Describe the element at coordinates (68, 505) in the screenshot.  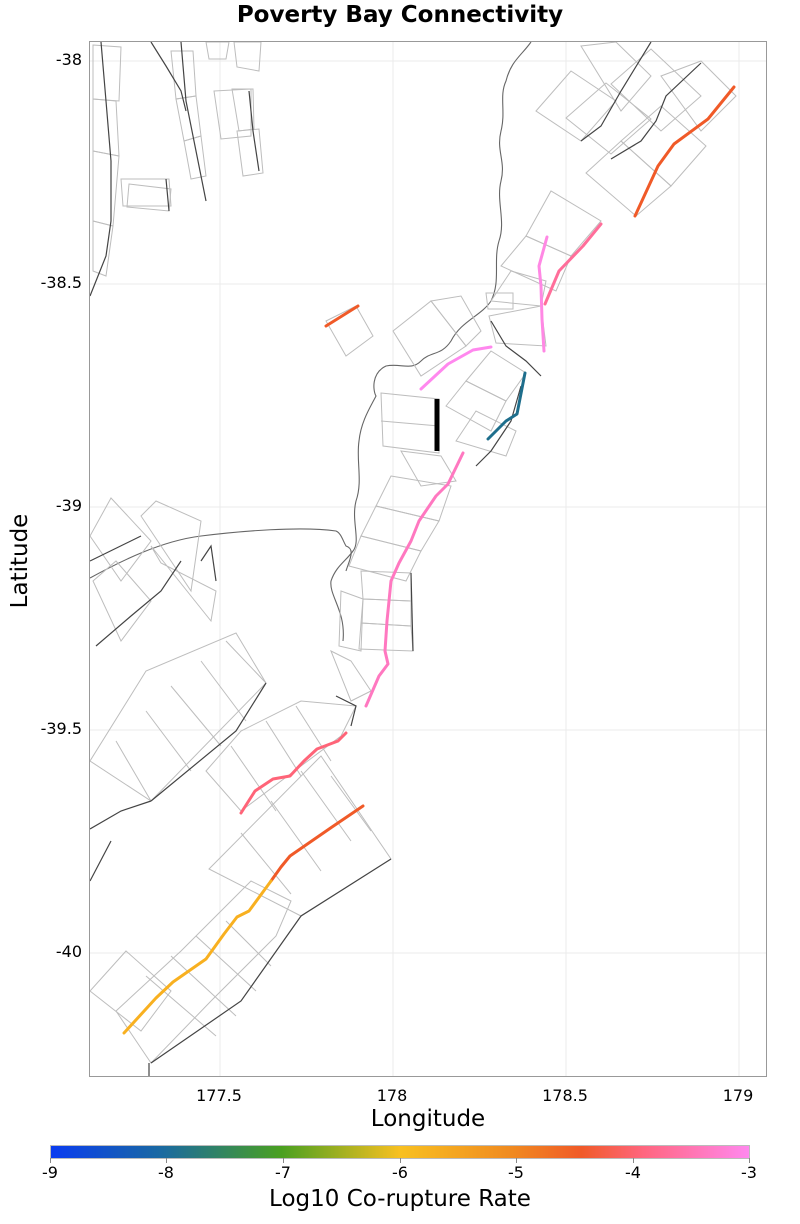
I see `y-tick: -39` at that location.